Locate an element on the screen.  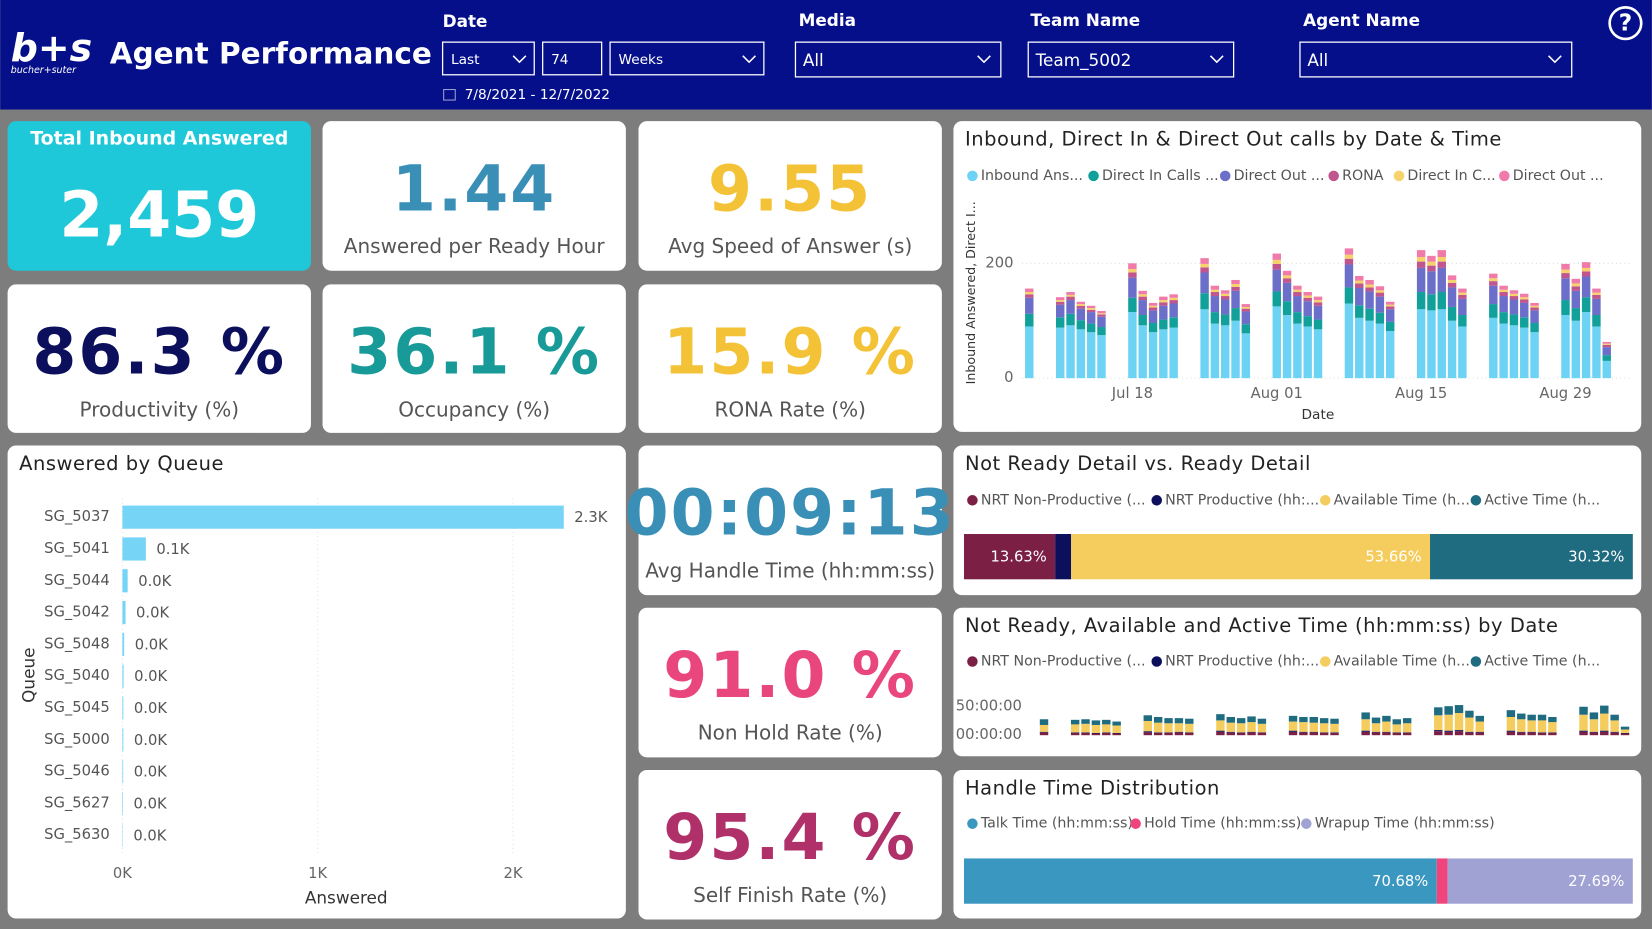
date-mode-dropdown is located at coordinates (488, 58).